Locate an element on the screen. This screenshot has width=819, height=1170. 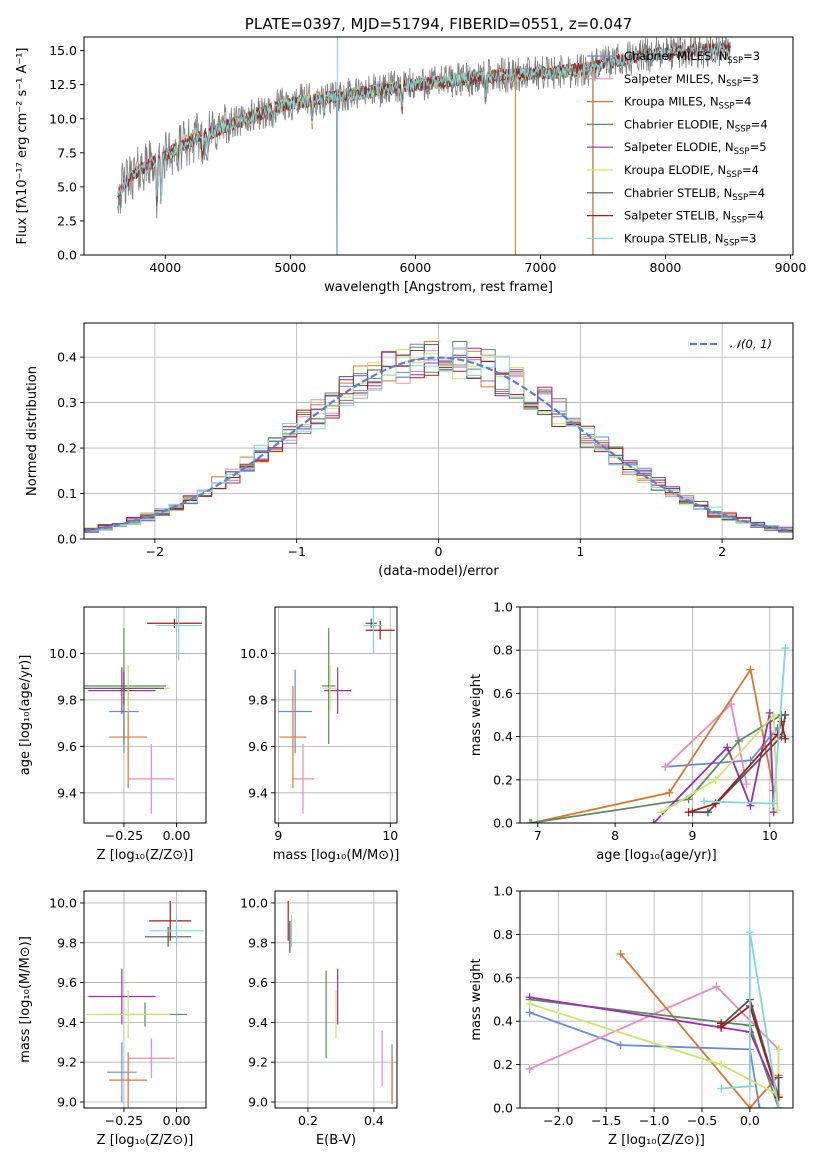
weight-vs-age-grid is located at coordinates (656, 715).